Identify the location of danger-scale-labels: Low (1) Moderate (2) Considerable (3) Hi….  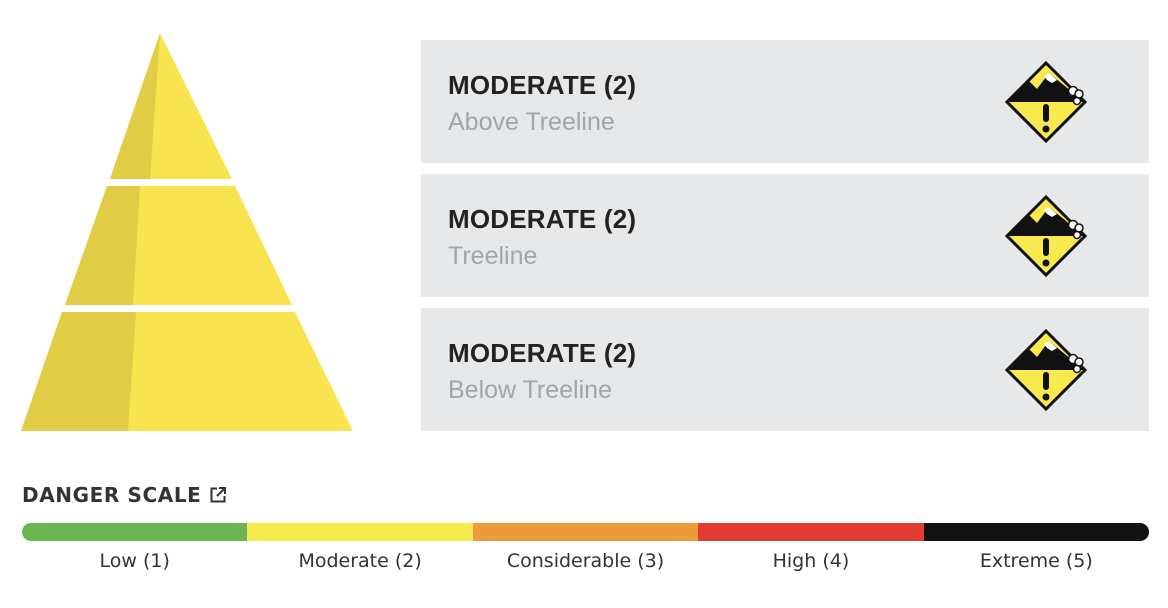
(585, 561).